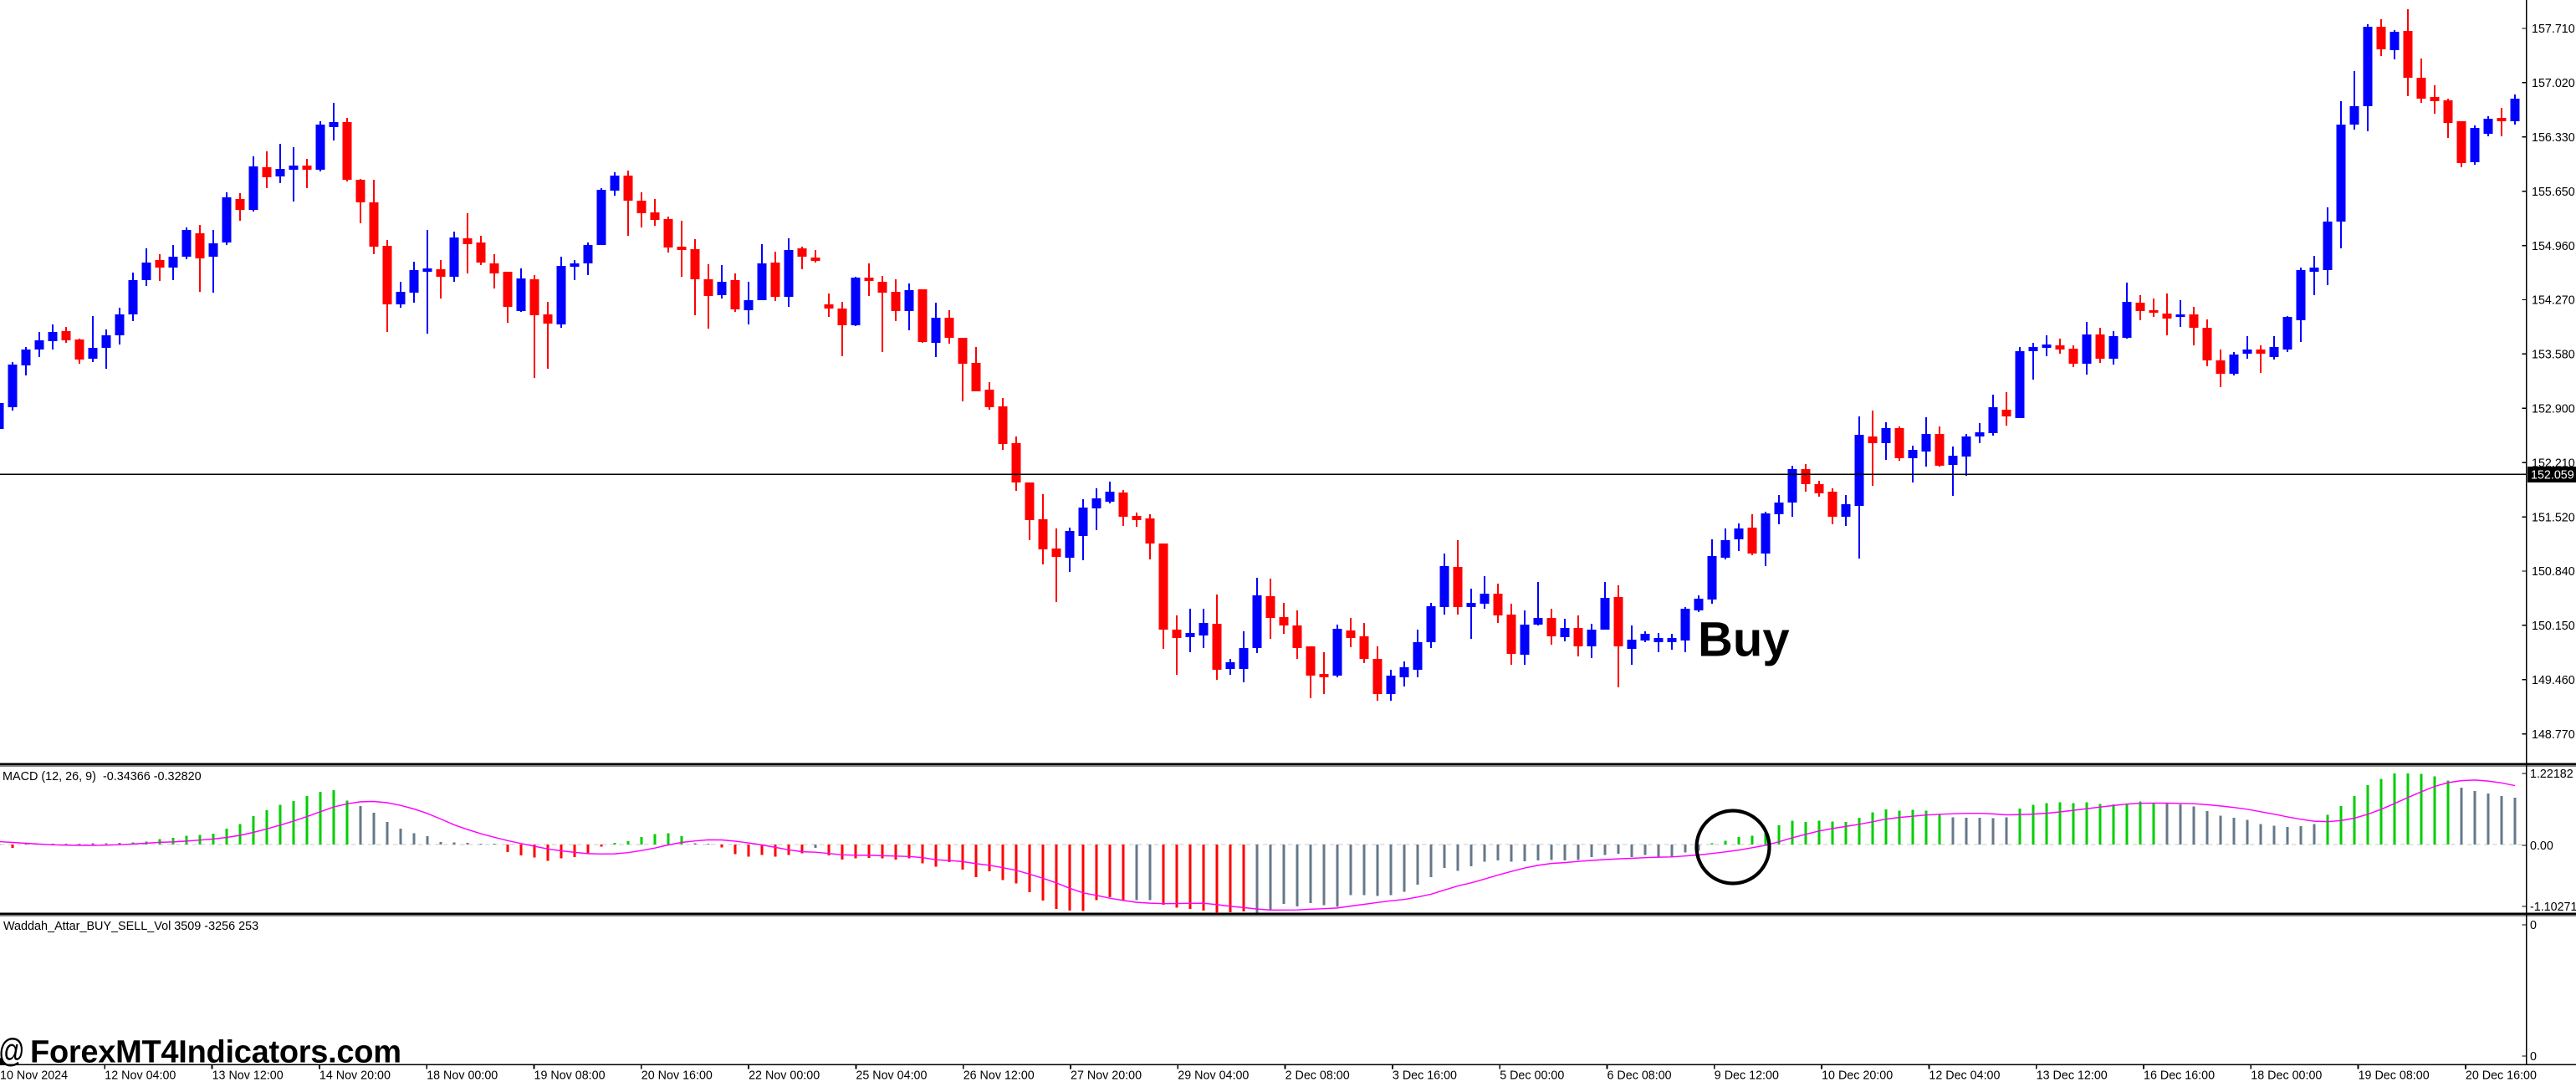 The height and width of the screenshot is (1082, 2576). Describe the element at coordinates (2553, 84) in the screenshot. I see `svg-text: 157.020` at that location.